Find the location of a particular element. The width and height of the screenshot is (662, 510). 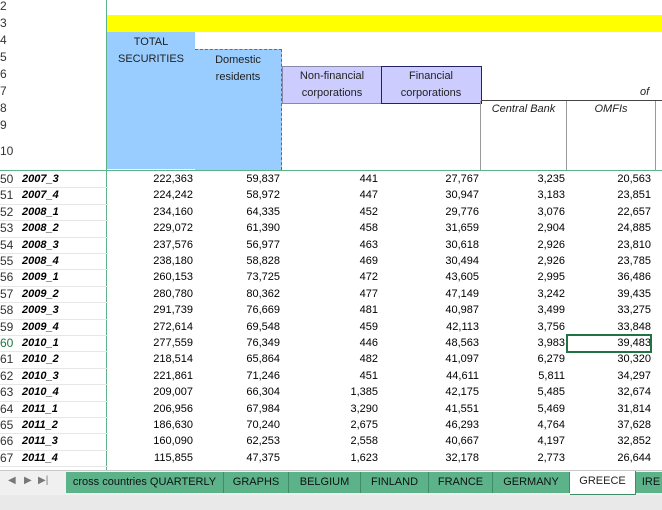

row-number: 8 is located at coordinates (3, 108).